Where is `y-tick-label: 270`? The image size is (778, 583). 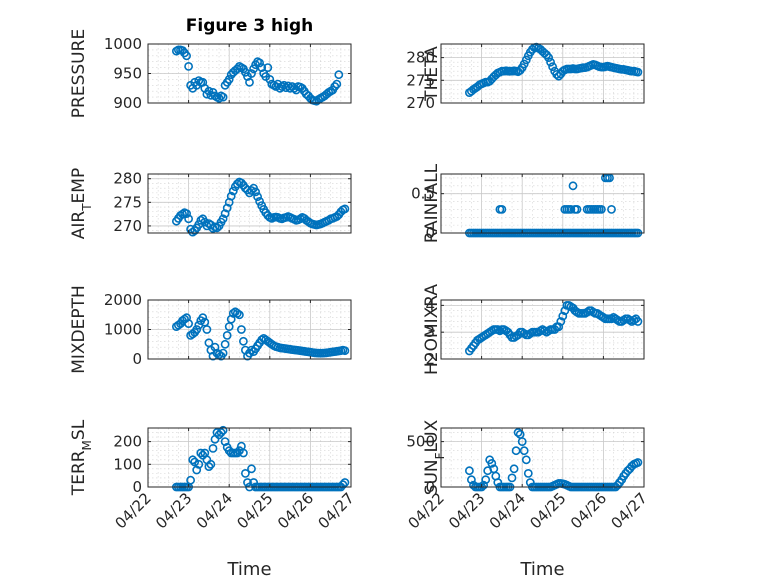 y-tick-label: 270 is located at coordinates (127, 226).